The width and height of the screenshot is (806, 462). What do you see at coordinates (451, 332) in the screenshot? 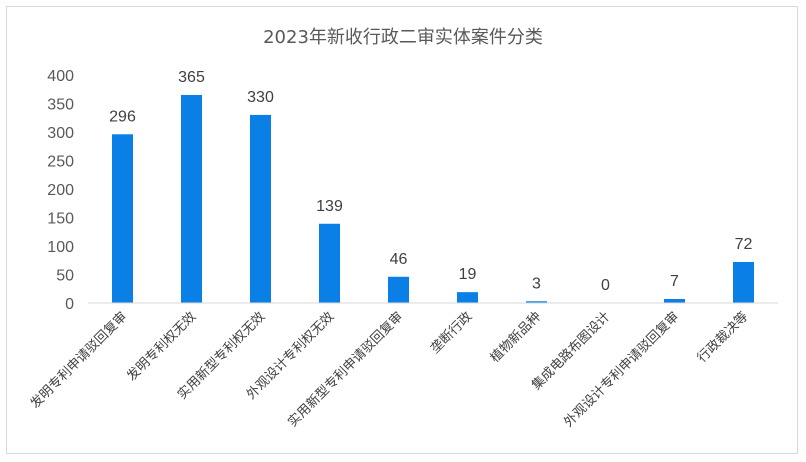
I see `x-tick-label: 垄断行政` at bounding box center [451, 332].